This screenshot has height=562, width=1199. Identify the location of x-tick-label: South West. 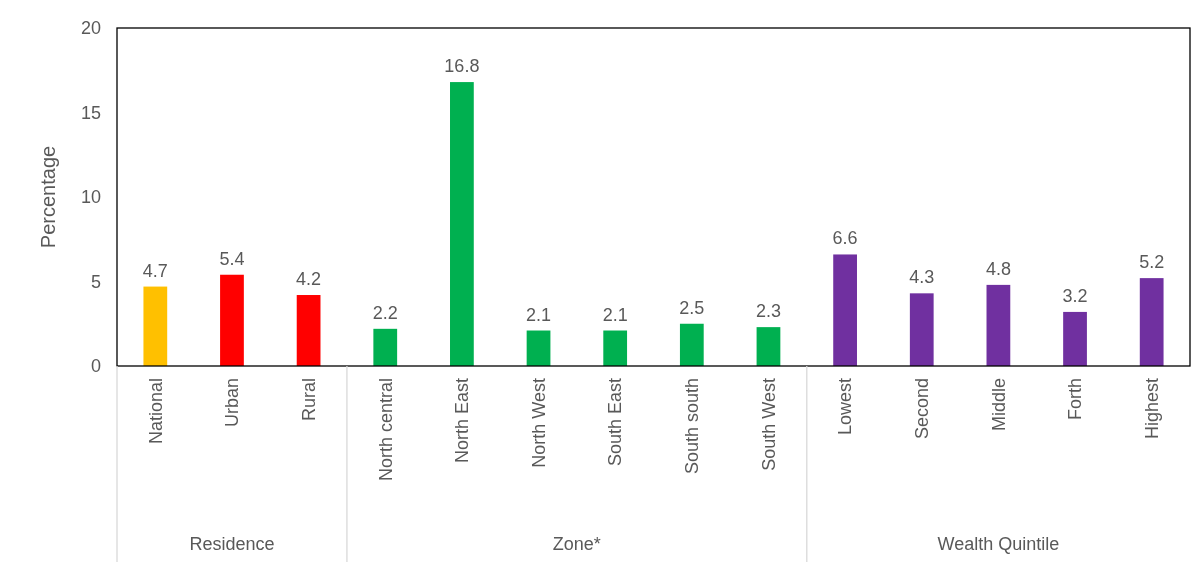
(768, 424).